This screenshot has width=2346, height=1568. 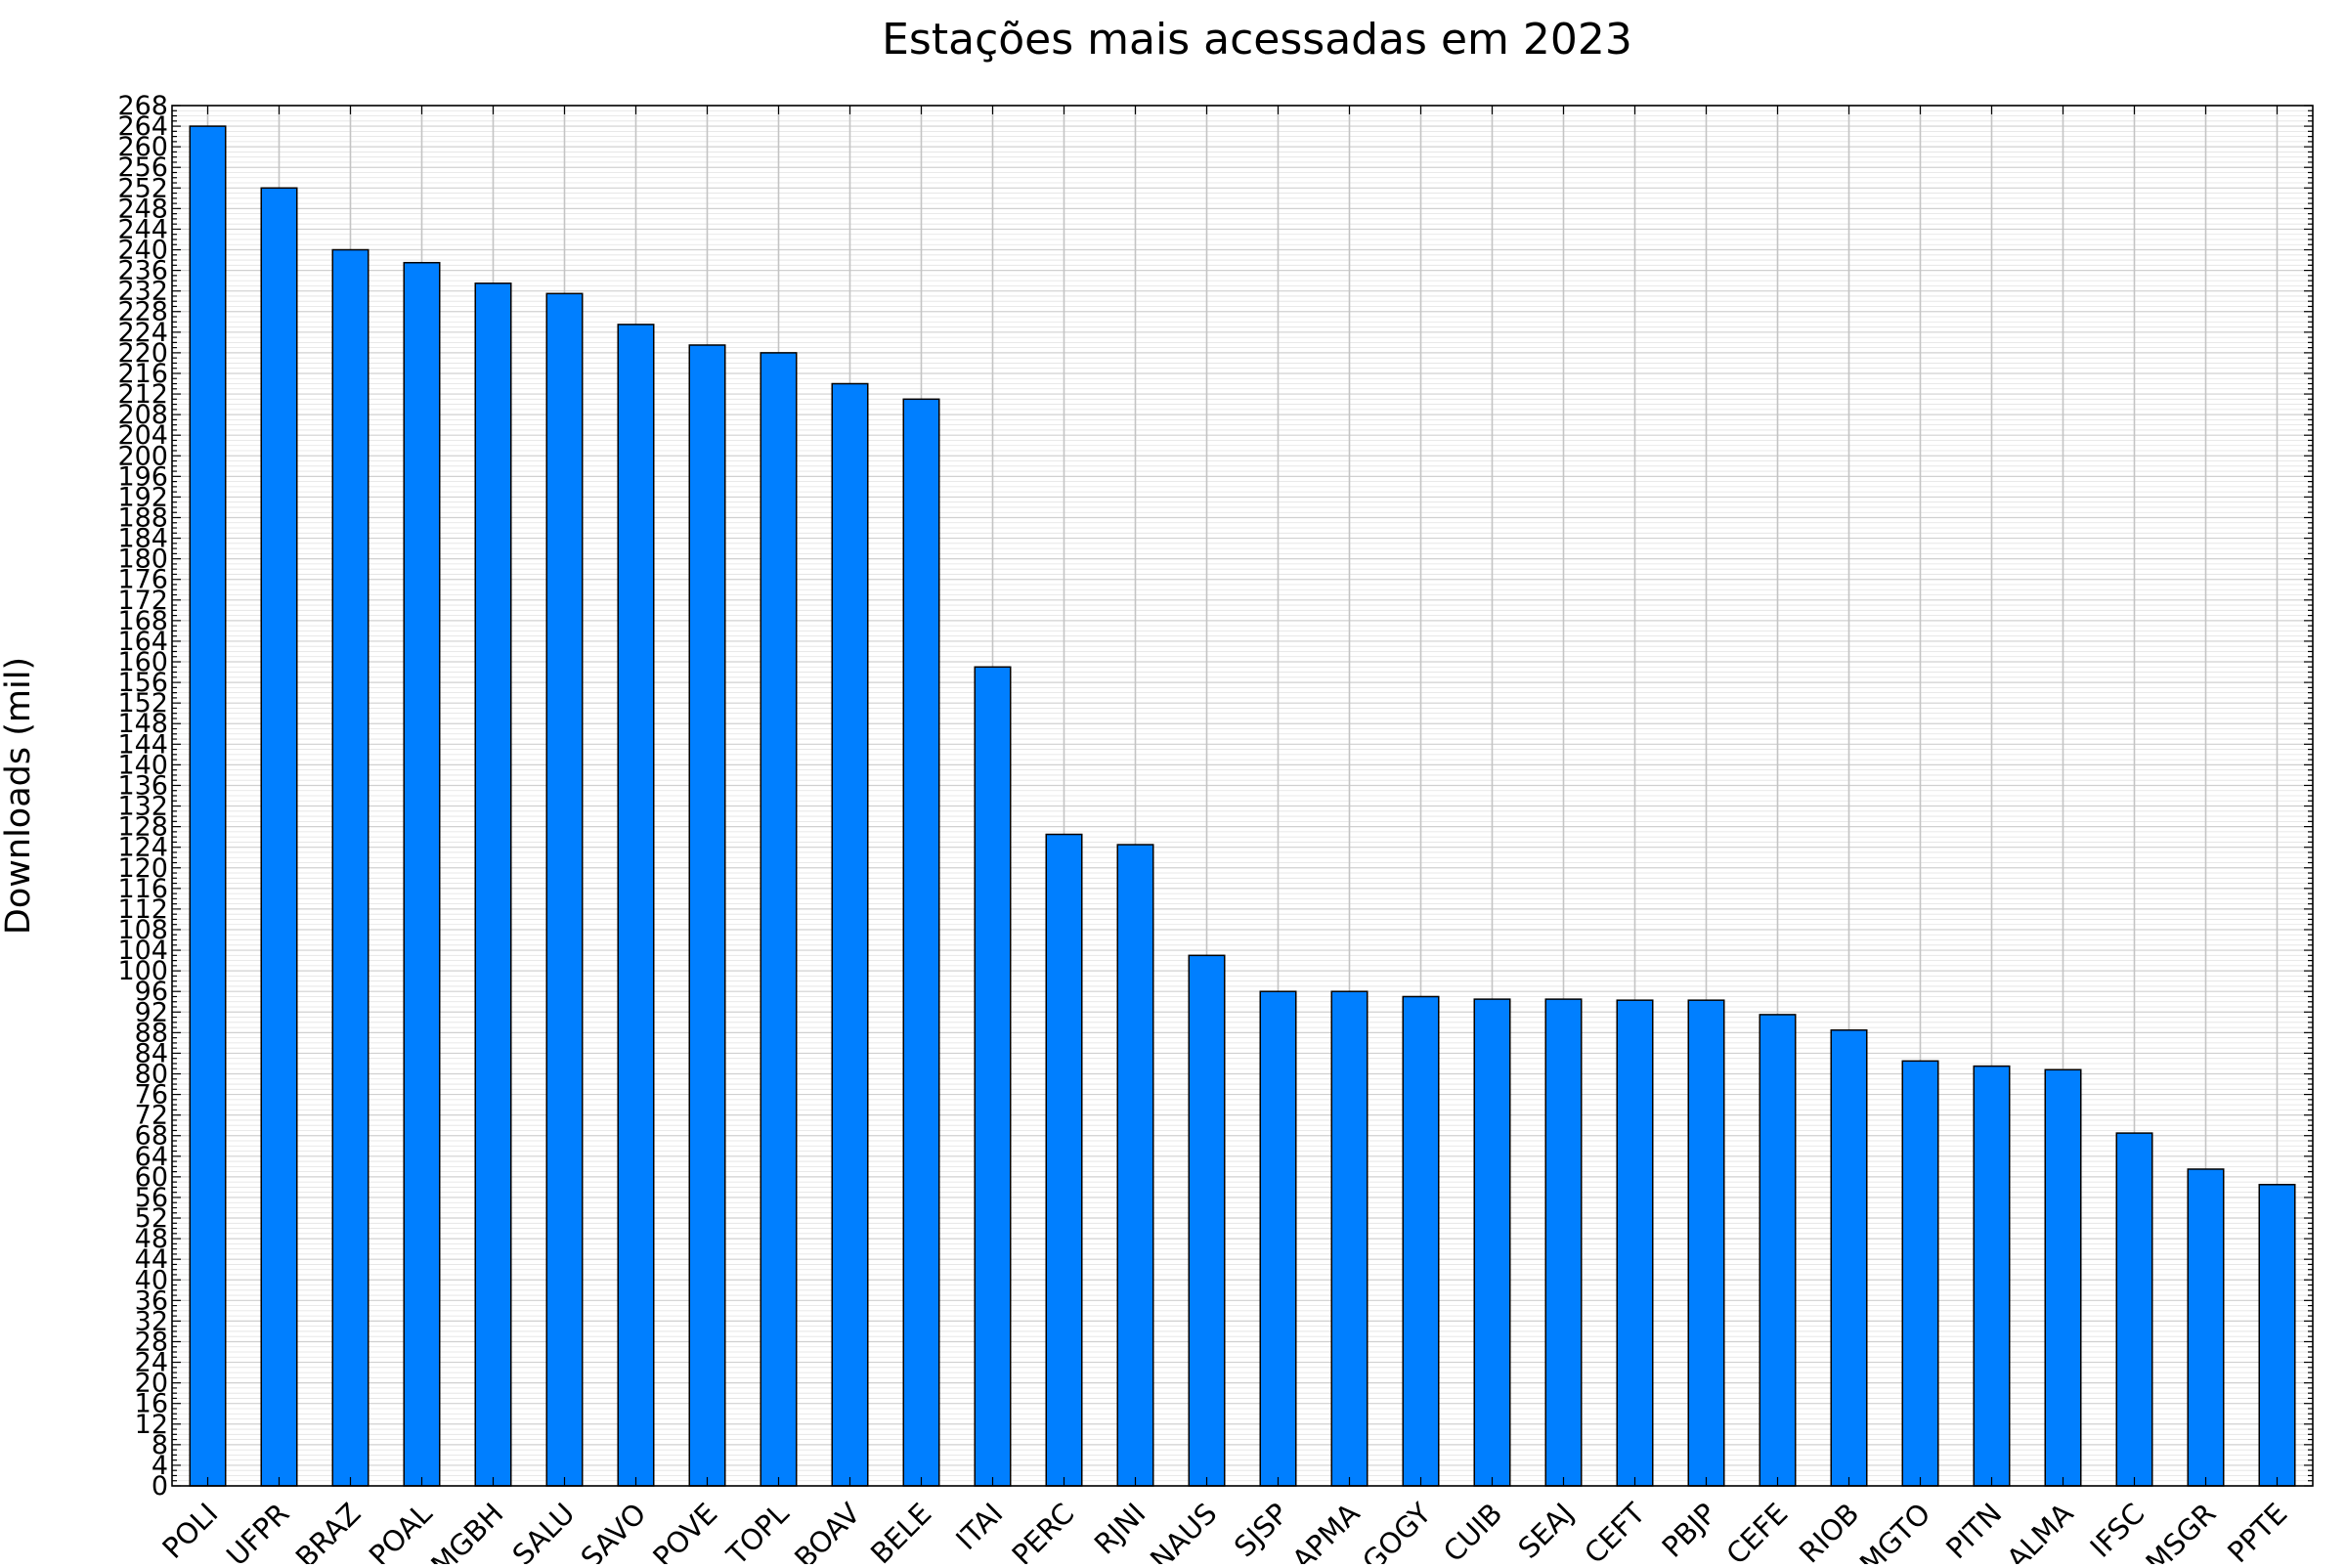 I want to click on y-tick-label: 228, so click(x=143, y=312).